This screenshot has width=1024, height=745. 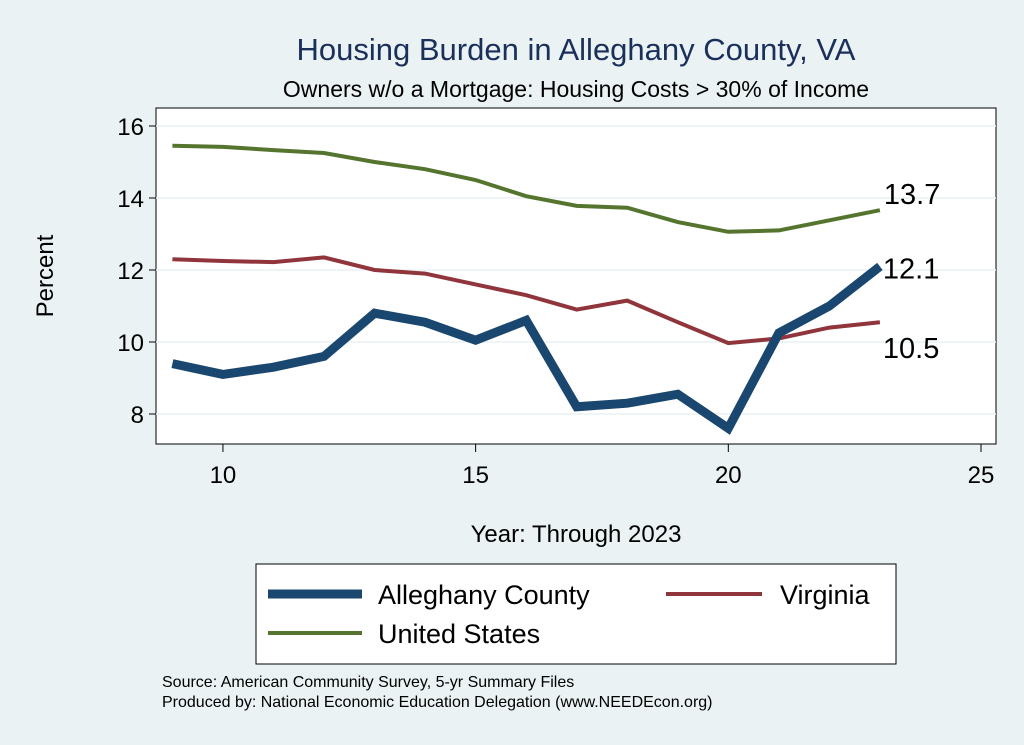 What do you see at coordinates (576, 534) in the screenshot?
I see `x-axis-label: Year: Through 2023` at bounding box center [576, 534].